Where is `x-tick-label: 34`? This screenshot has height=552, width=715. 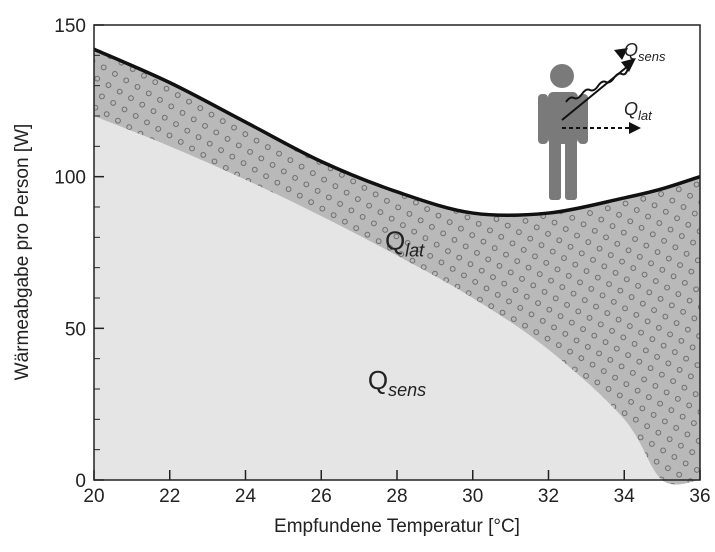
x-tick-label: 34 is located at coordinates (625, 496).